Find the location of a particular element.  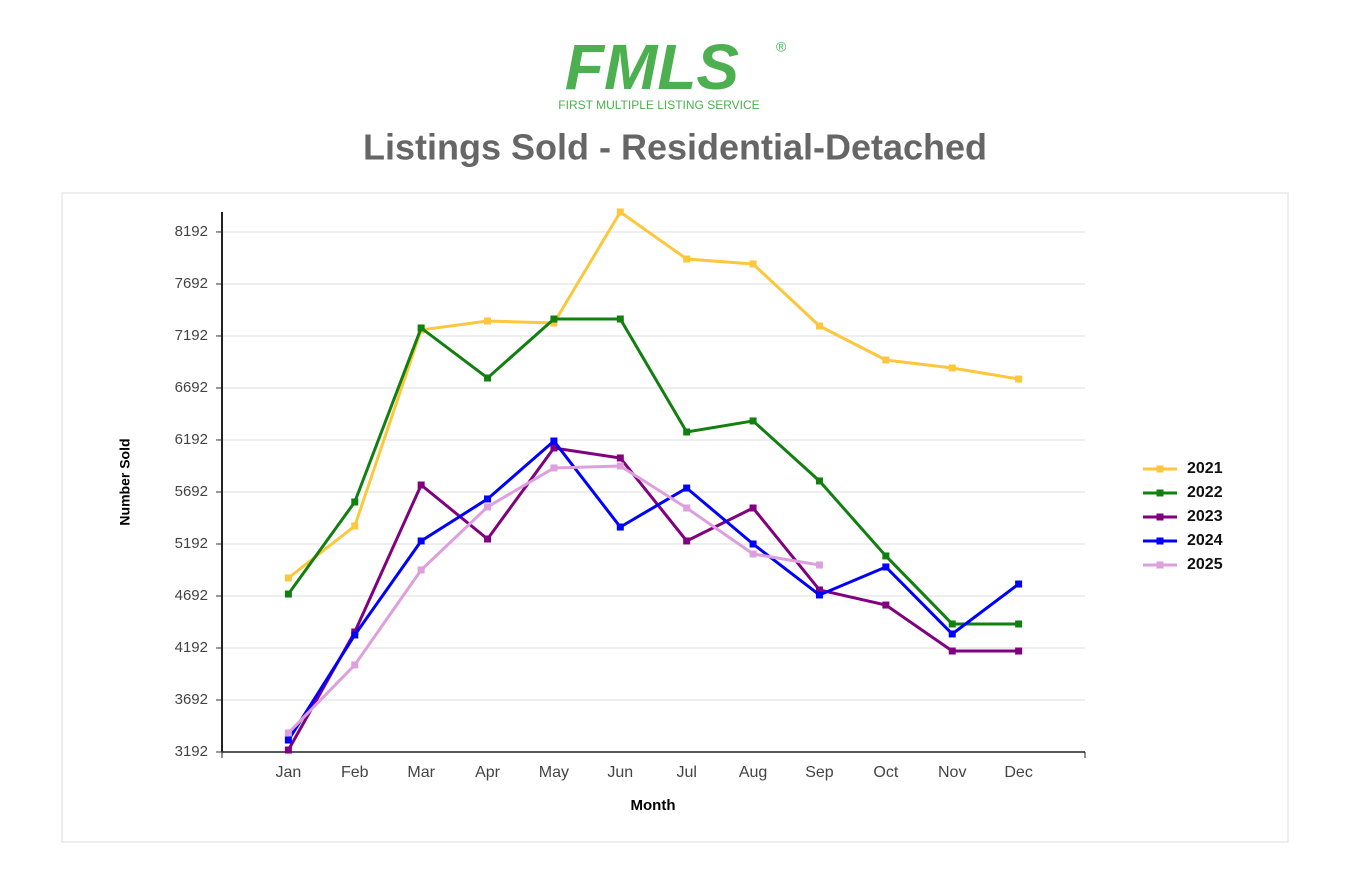

y-tick-label: 6692 is located at coordinates (191, 387).